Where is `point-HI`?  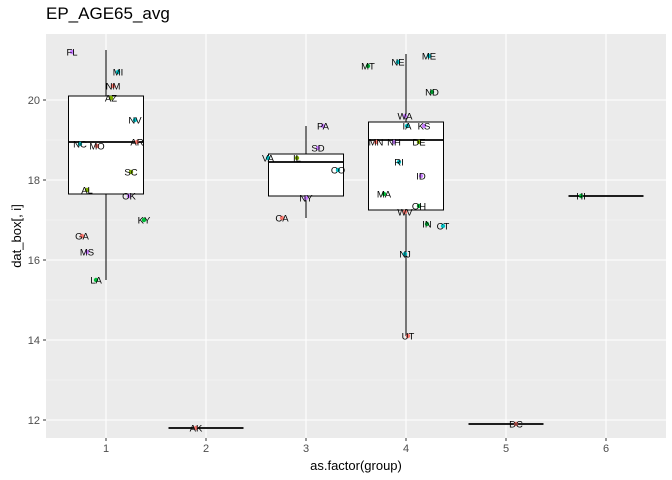
point-HI is located at coordinates (581, 196).